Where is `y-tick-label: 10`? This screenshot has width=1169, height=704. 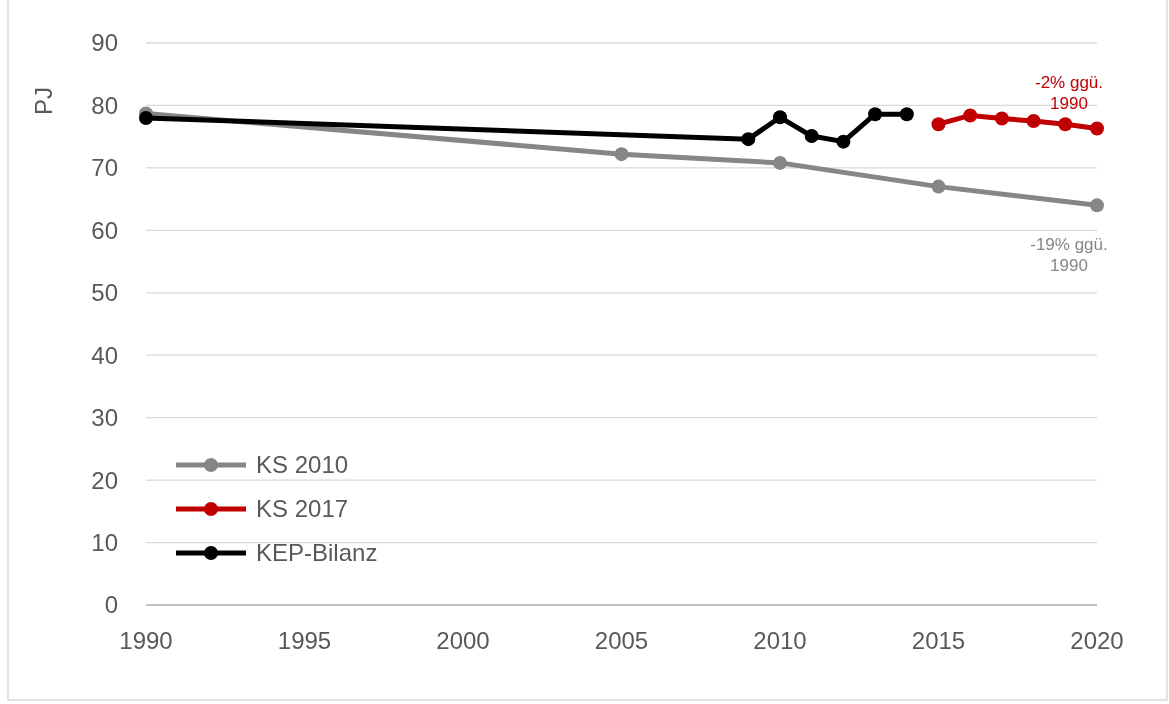
y-tick-label: 10 is located at coordinates (104, 542).